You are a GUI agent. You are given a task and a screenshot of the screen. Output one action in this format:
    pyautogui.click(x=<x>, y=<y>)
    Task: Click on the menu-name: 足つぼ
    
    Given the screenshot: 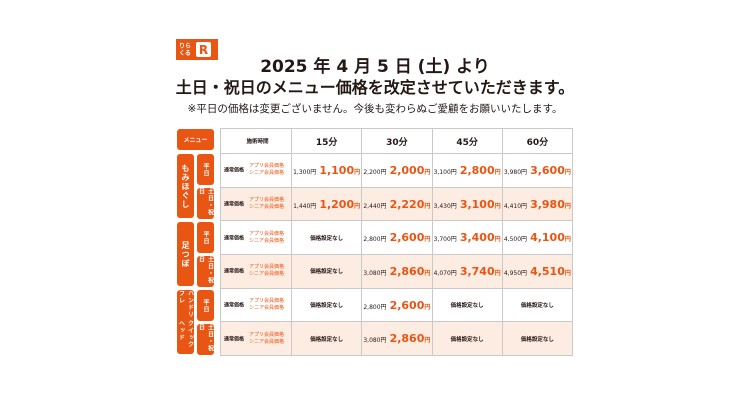 What is the action you would take?
    pyautogui.click(x=185, y=254)
    